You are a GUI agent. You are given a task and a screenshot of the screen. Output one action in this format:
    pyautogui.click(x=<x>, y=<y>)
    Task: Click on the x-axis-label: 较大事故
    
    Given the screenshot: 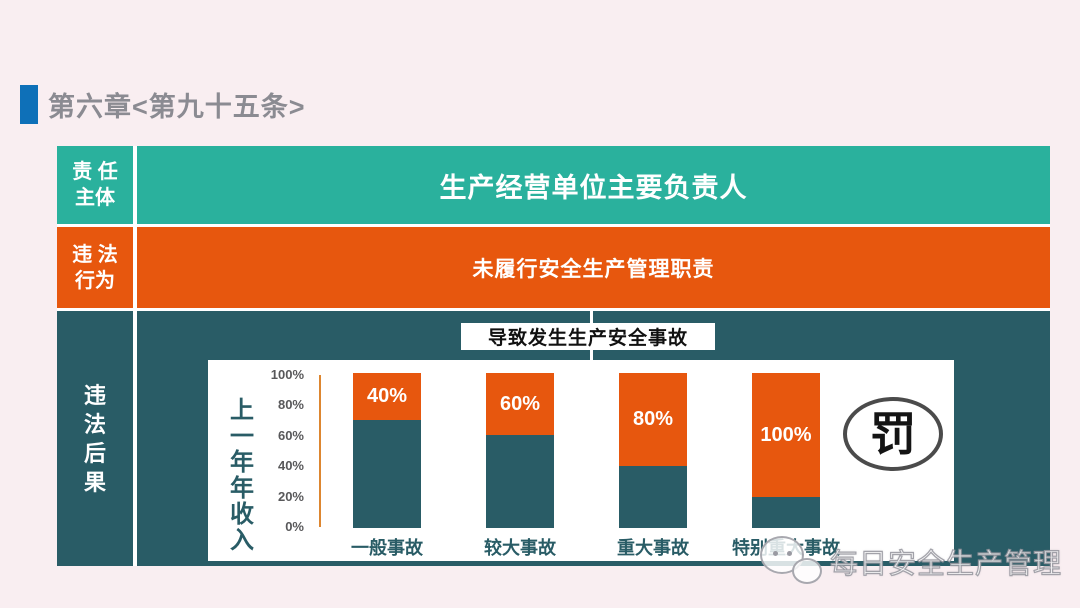 What is the action you would take?
    pyautogui.click(x=520, y=548)
    